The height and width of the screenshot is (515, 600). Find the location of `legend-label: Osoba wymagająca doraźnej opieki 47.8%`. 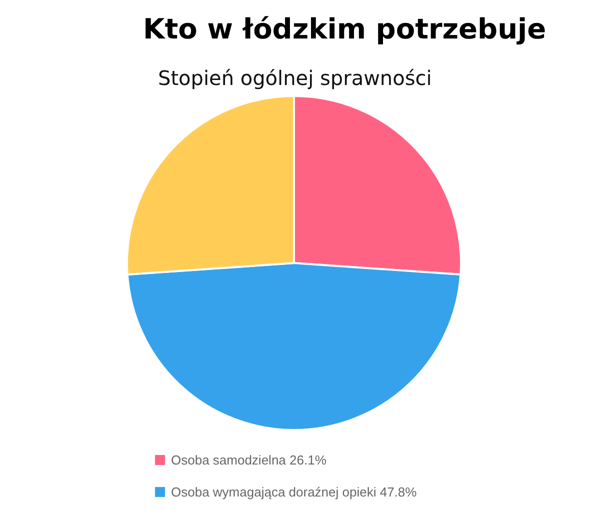

legend-label: Osoba wymagająca doraźnej opieki 47.8% is located at coordinates (294, 492).